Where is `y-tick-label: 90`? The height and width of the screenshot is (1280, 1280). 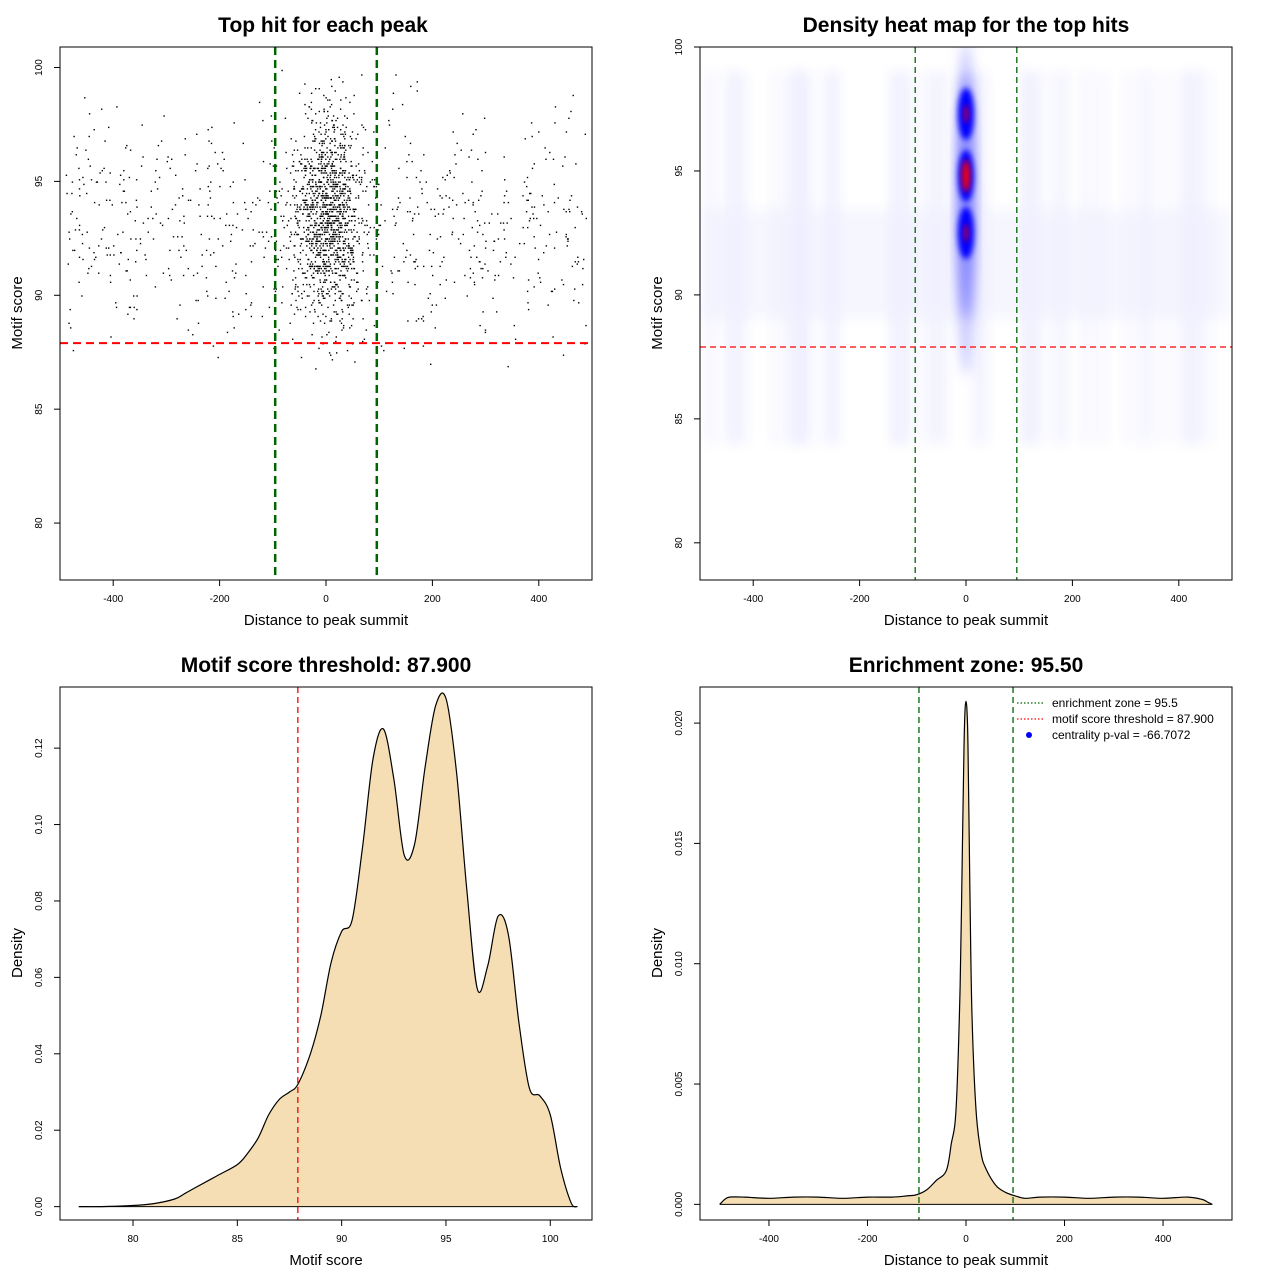 y-tick-label: 90 is located at coordinates (679, 295).